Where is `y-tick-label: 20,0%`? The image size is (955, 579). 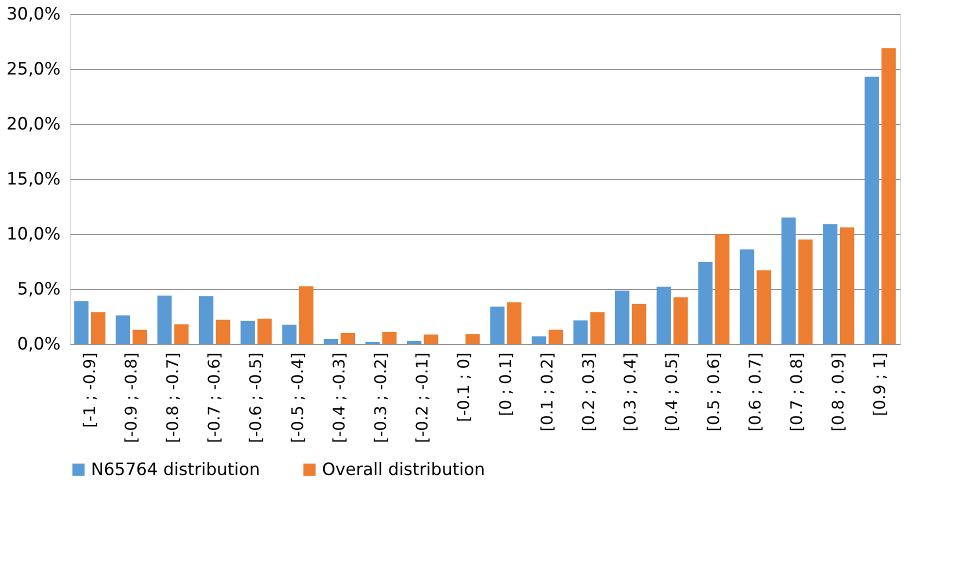
y-tick-label: 20,0% is located at coordinates (33, 124).